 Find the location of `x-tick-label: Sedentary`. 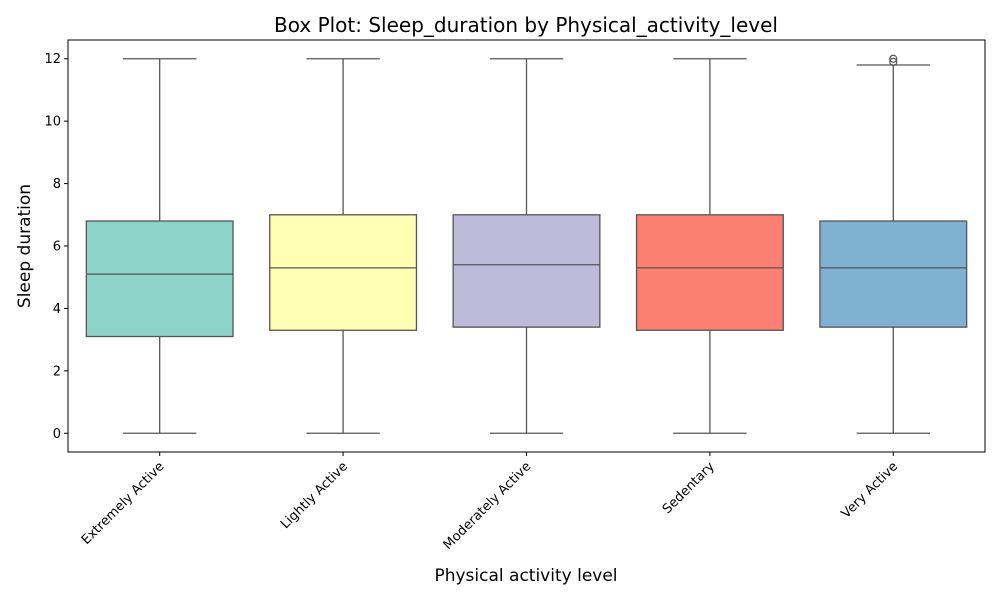

x-tick-label: Sedentary is located at coordinates (689, 488).